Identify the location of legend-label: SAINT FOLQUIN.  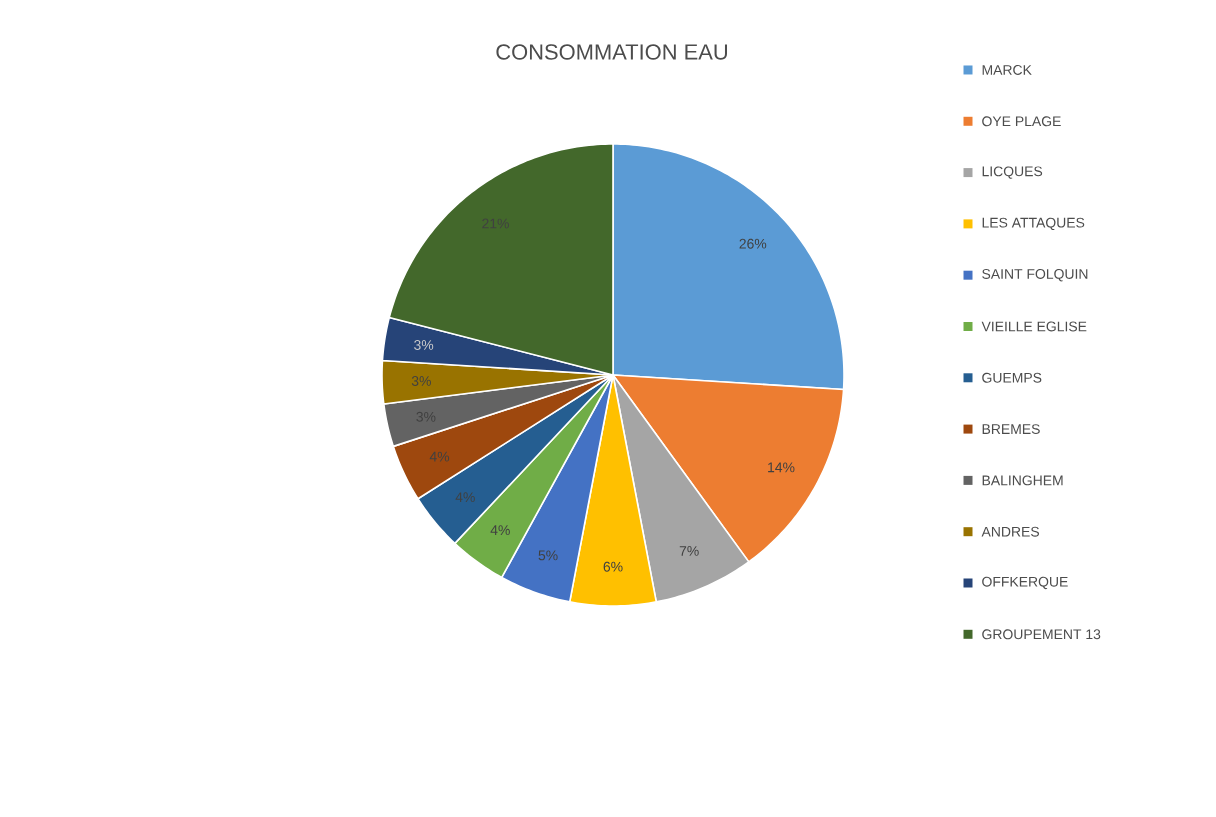
(1035, 275).